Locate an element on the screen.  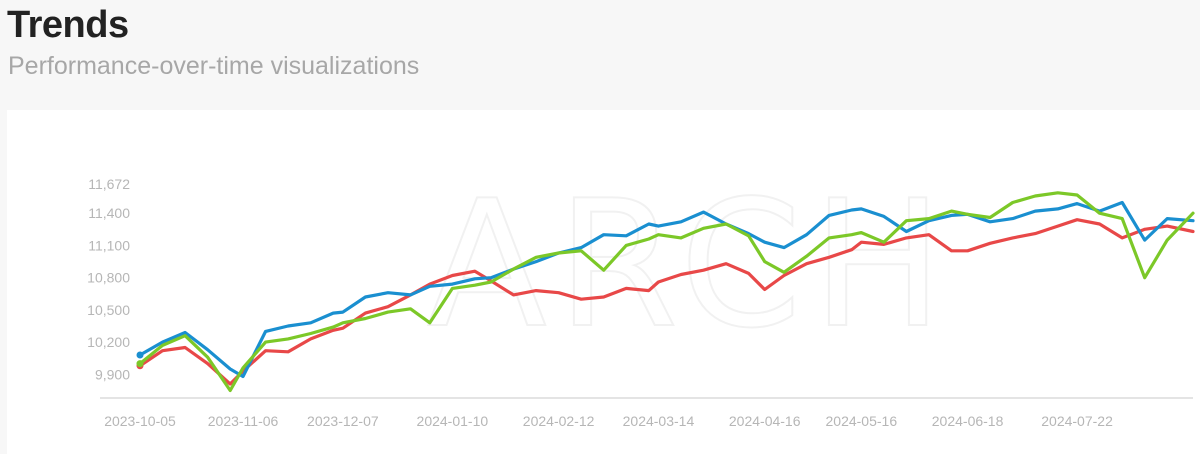
y-tick-label: 9,900 is located at coordinates (112, 374).